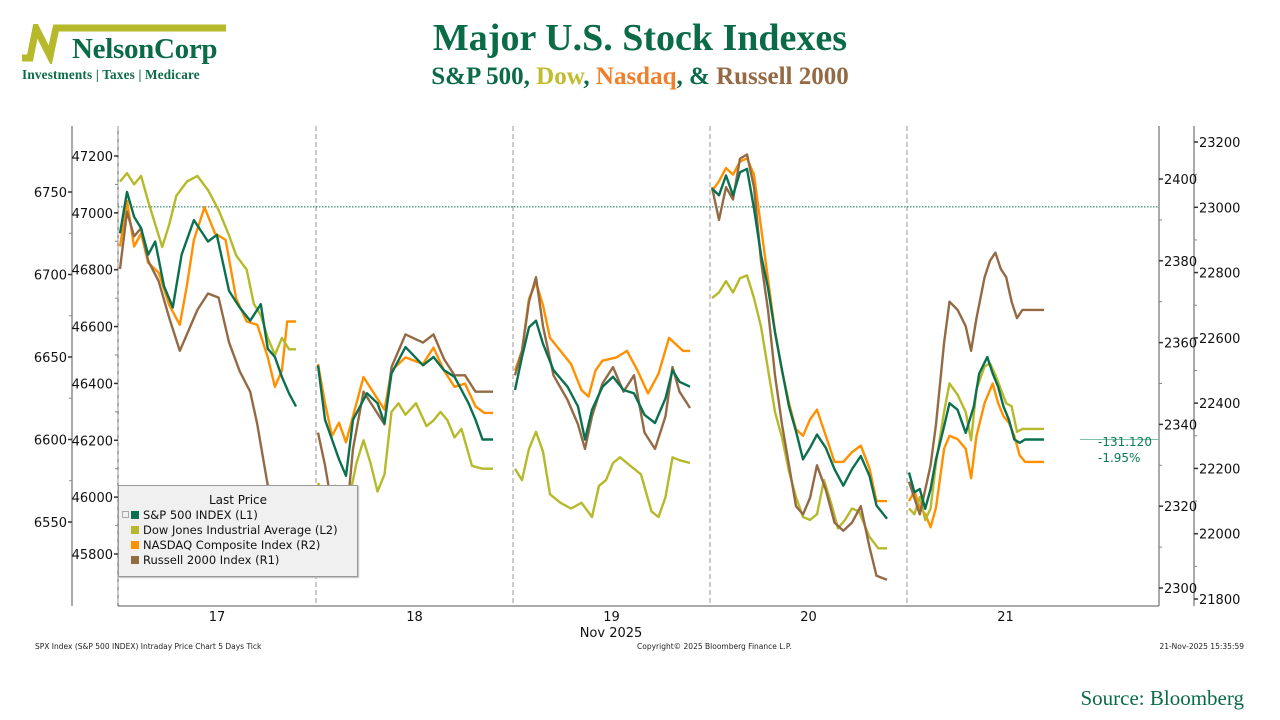 The image size is (1280, 720). Describe the element at coordinates (92, 214) in the screenshot. I see `tick-label-l2: 47000` at that location.